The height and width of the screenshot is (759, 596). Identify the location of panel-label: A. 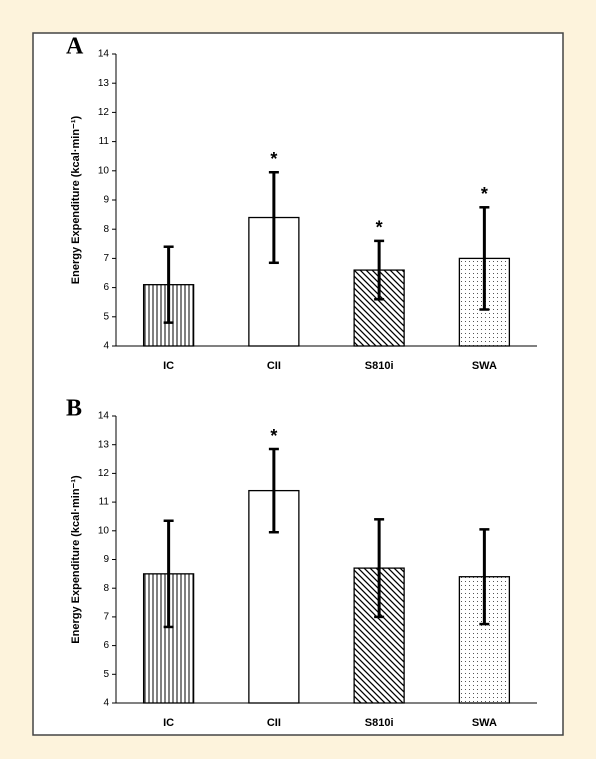
(75, 47).